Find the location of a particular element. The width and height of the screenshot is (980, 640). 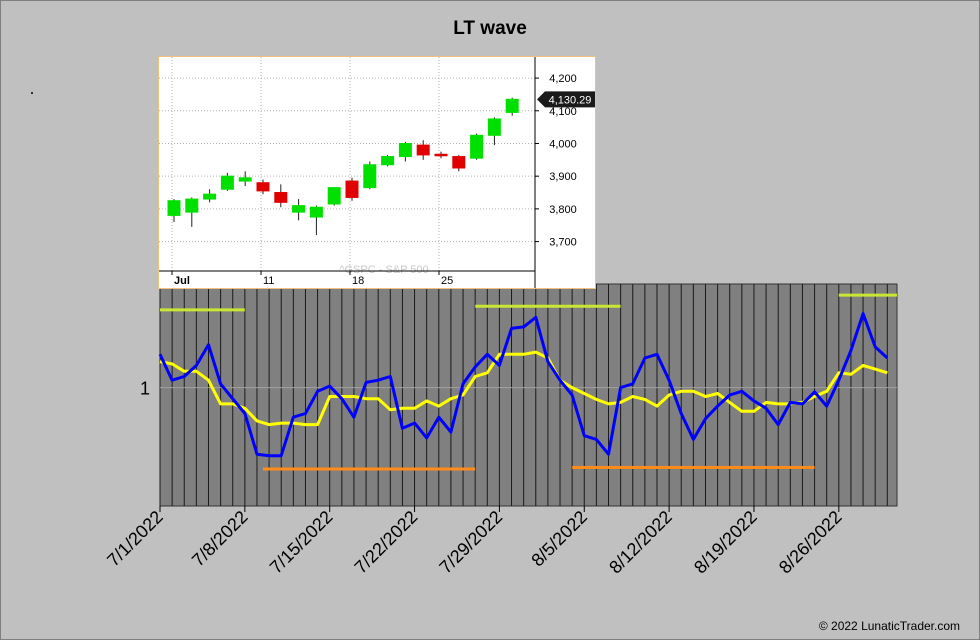

y-tick-label: 3,700 is located at coordinates (563, 243).